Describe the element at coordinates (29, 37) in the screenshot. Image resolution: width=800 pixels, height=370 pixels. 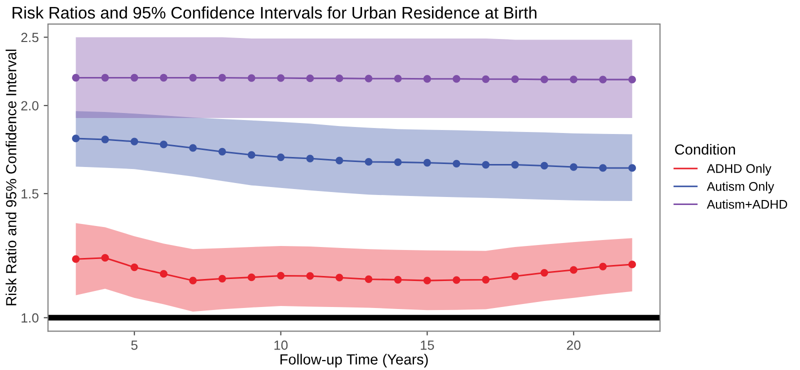
I see `y-tick-label: 2.5` at that location.